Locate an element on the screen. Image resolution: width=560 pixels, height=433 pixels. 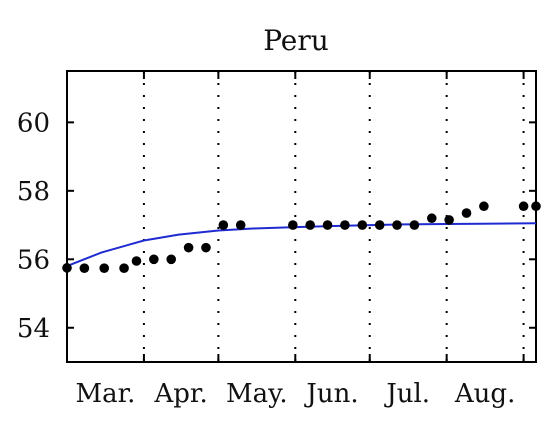
y-tick-label: 58 is located at coordinates (33, 192).